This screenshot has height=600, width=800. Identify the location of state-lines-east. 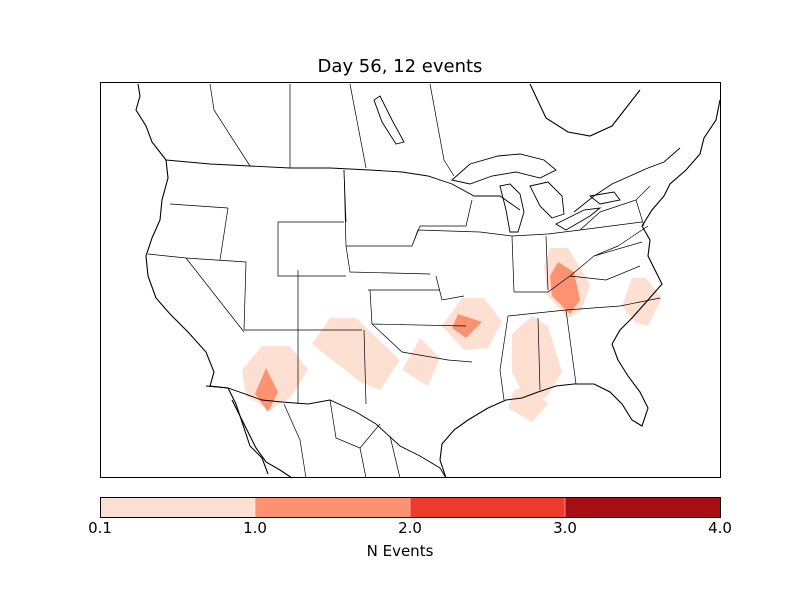
(570, 293).